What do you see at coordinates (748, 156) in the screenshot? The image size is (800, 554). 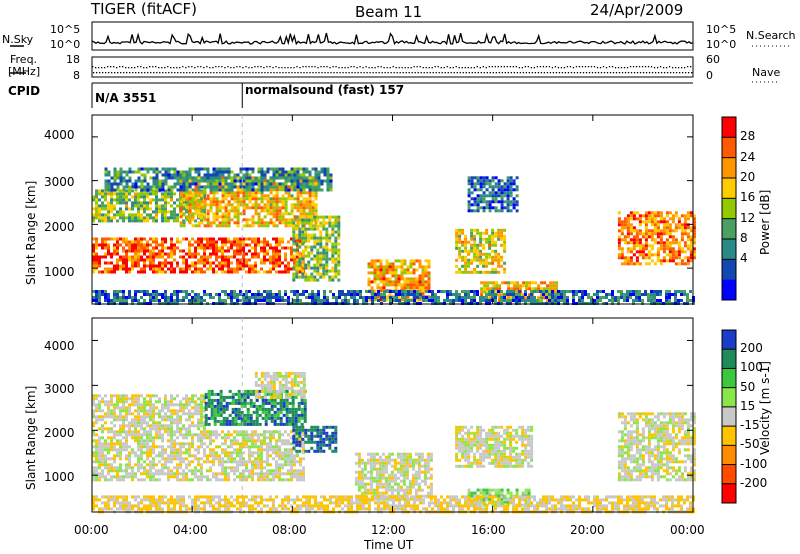 I see `power-colorbar-tick-label: 24` at bounding box center [748, 156].